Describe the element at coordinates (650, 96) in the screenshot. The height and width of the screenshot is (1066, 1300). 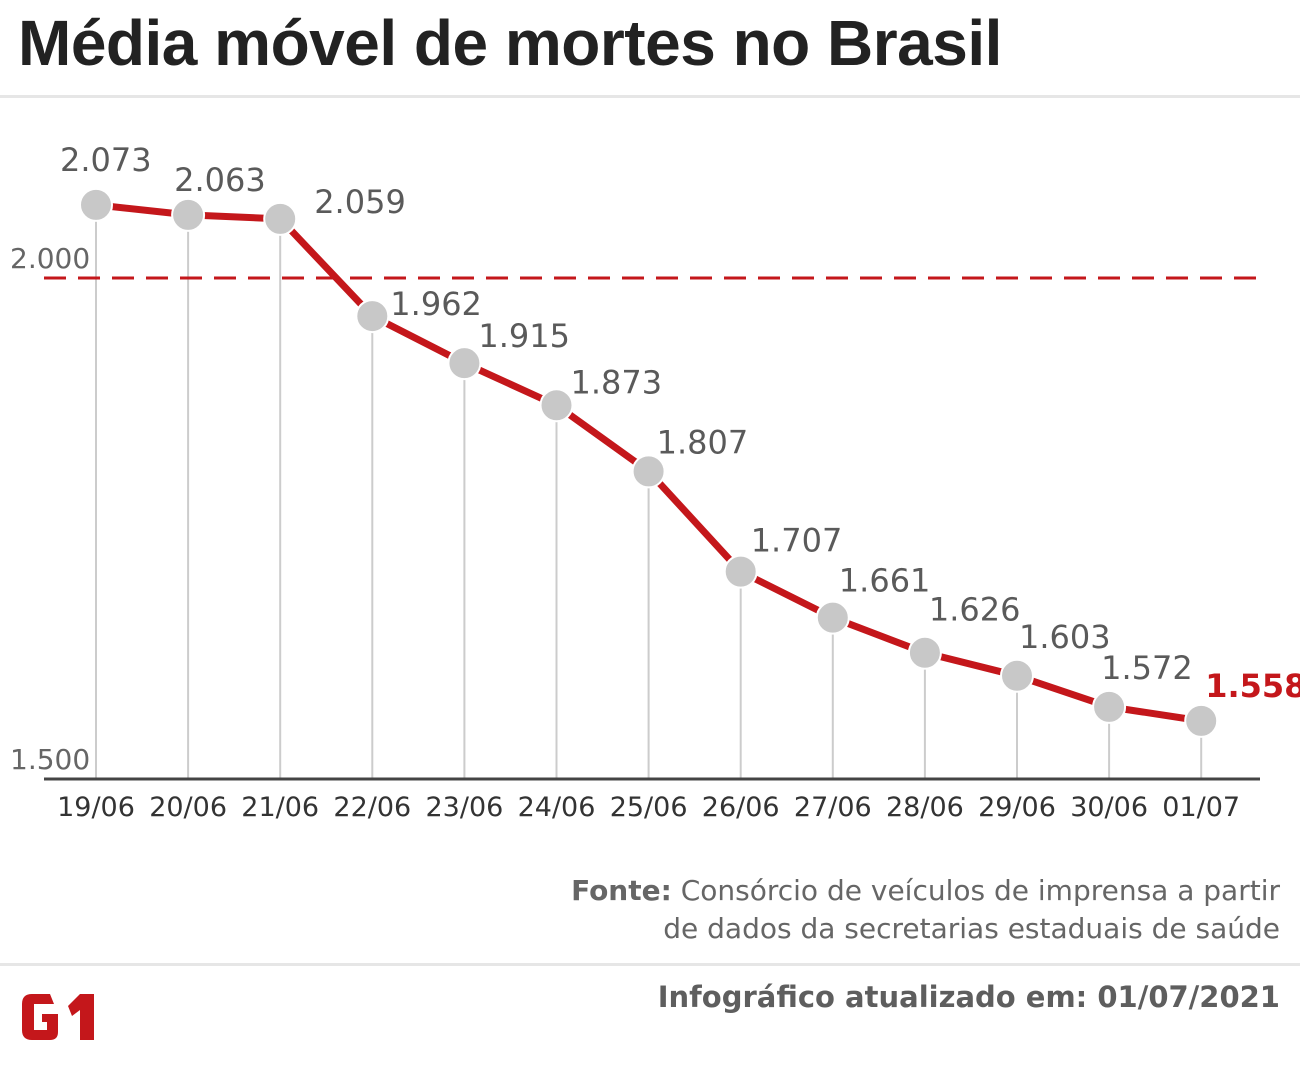
I see `top-divider` at that location.